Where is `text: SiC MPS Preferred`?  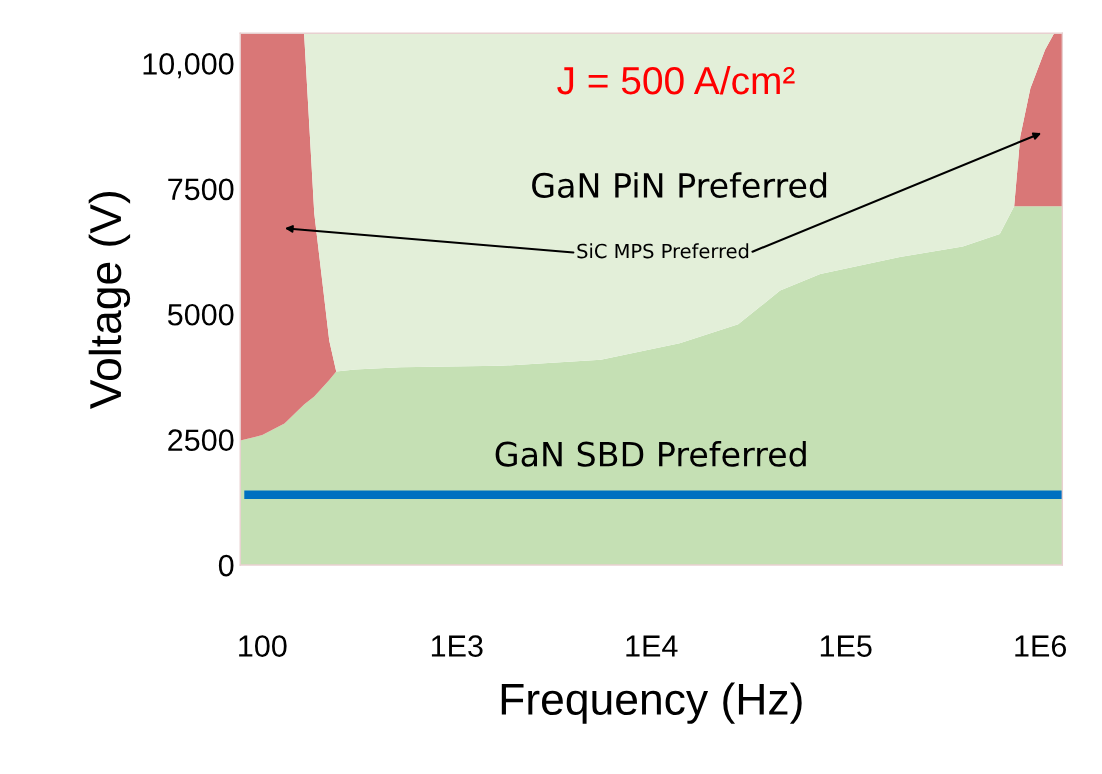
text: SiC MPS Preferred is located at coordinates (663, 251).